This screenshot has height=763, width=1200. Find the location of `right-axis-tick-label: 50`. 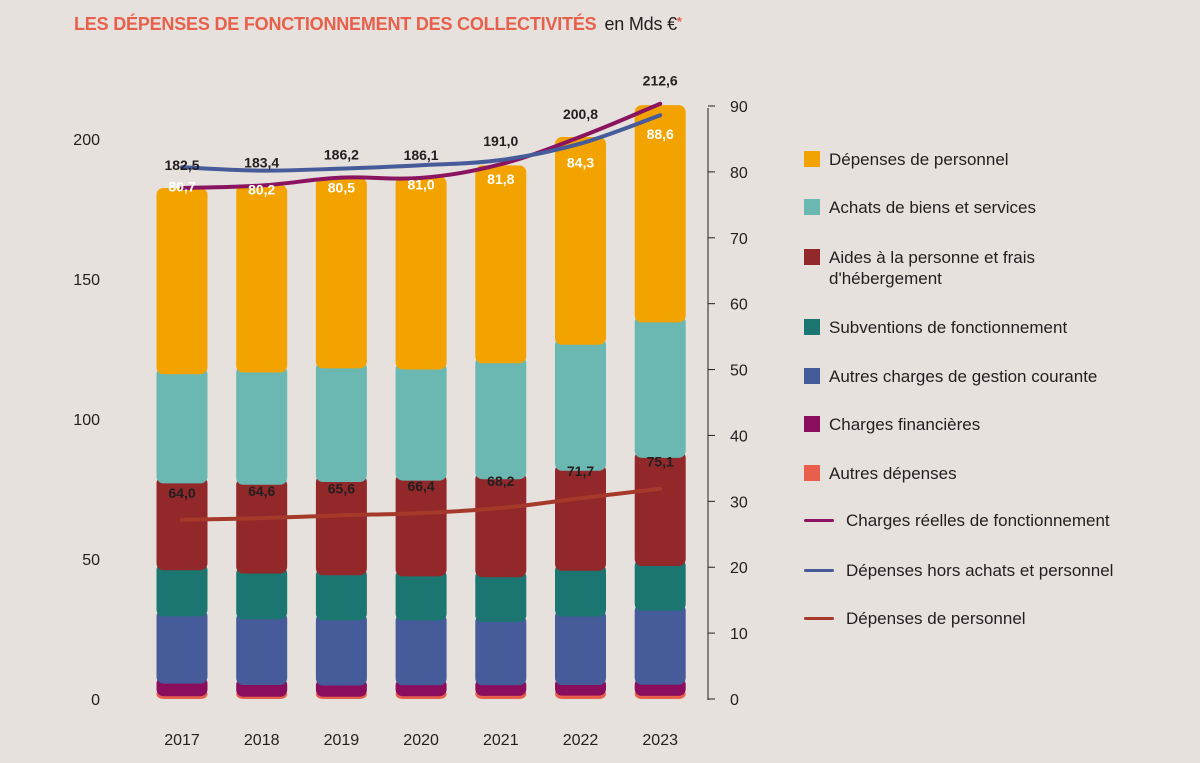

right-axis-tick-label: 50 is located at coordinates (739, 371).